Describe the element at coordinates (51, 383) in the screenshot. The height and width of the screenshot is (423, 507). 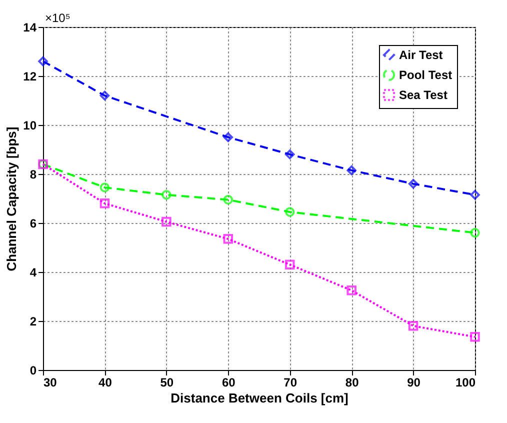
I see `x-tick-label: 30` at that location.